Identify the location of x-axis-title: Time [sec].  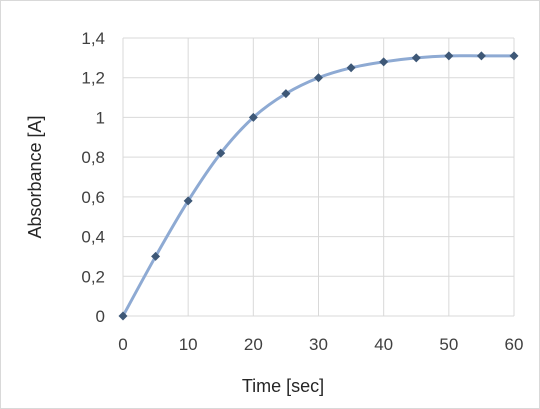
(283, 386).